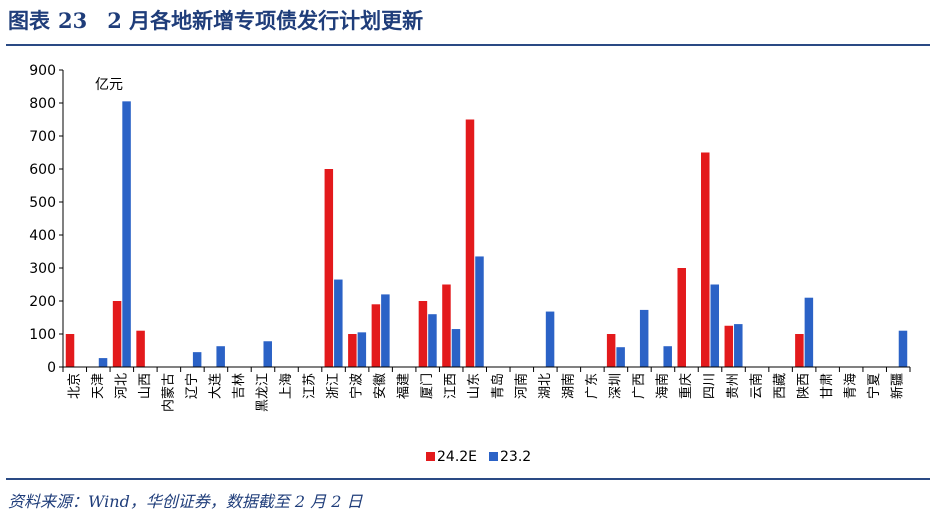 This screenshot has height=521, width=942. Describe the element at coordinates (404, 386) in the screenshot. I see `x-tick-label: 福建` at that location.